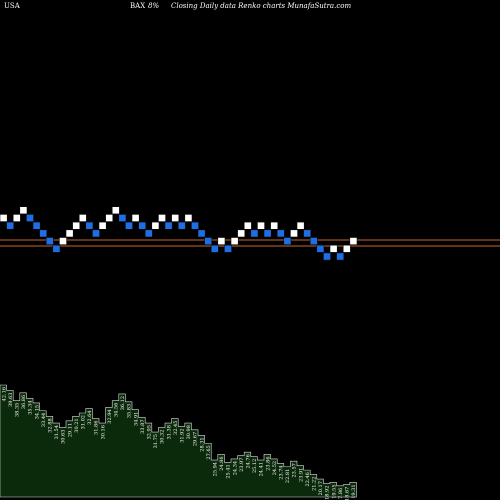 This screenshot has height=500, width=500. Describe the element at coordinates (153, 6) in the screenshot. I see `change-label: 8%` at that location.